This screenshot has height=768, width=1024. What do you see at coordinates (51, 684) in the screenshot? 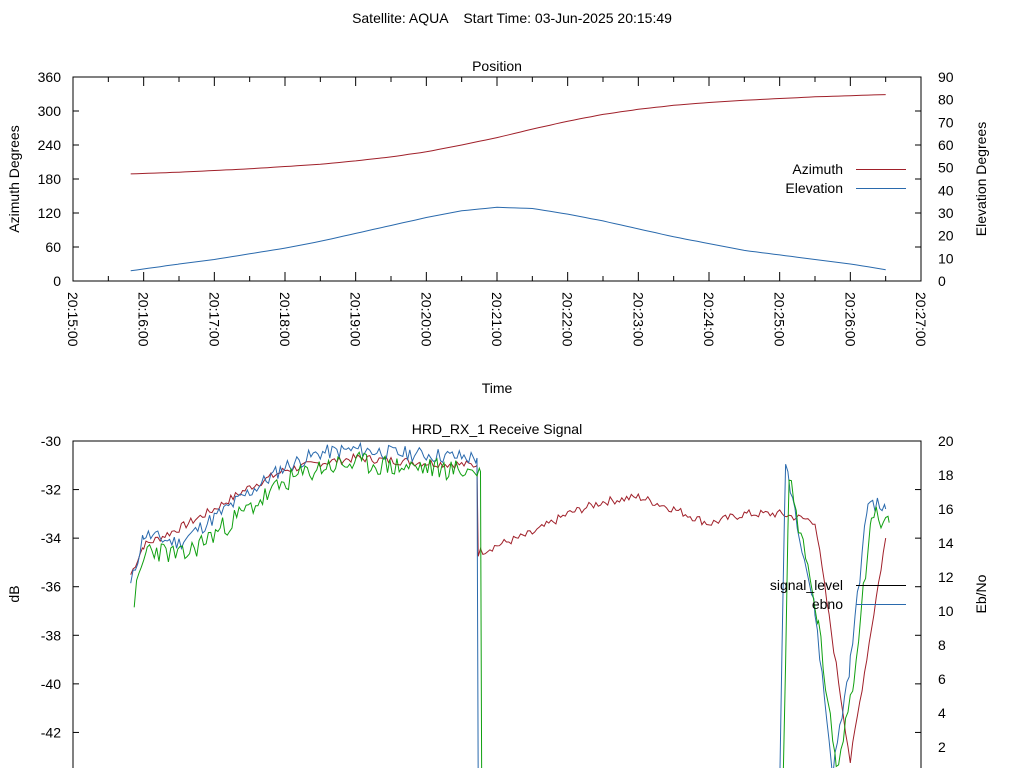
I see `signal-ytick-label: -40` at bounding box center [51, 684].